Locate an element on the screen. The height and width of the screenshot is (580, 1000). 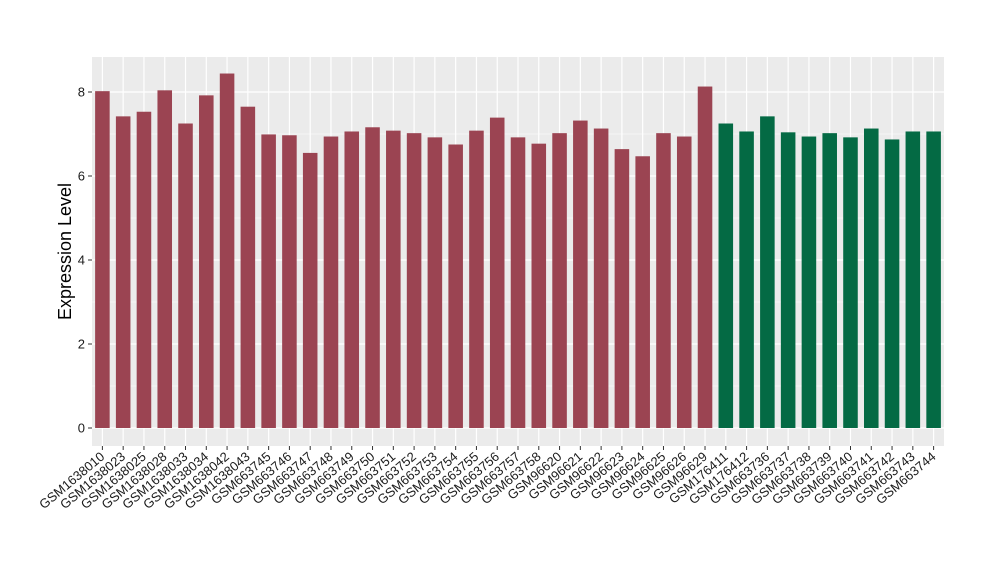
bar-GSM1638023 is located at coordinates (123, 272).